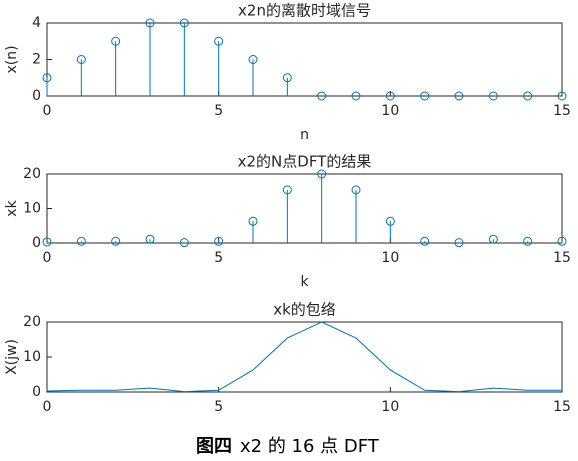 The image size is (578, 461). I want to click on x-axis-label: n, so click(304, 135).